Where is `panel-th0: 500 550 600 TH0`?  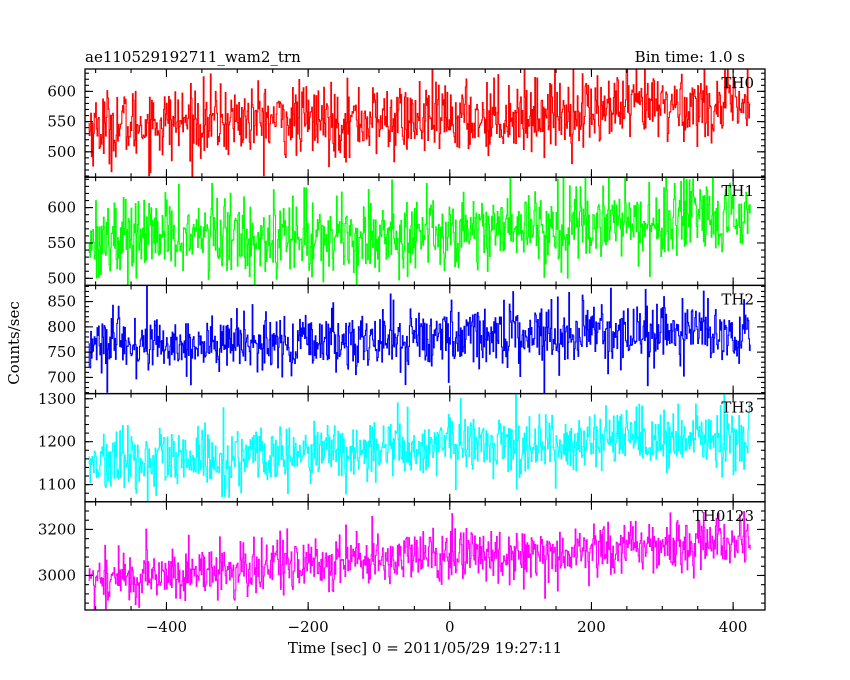 panel-th0: 500 550 600 TH0 is located at coordinates (406, 123).